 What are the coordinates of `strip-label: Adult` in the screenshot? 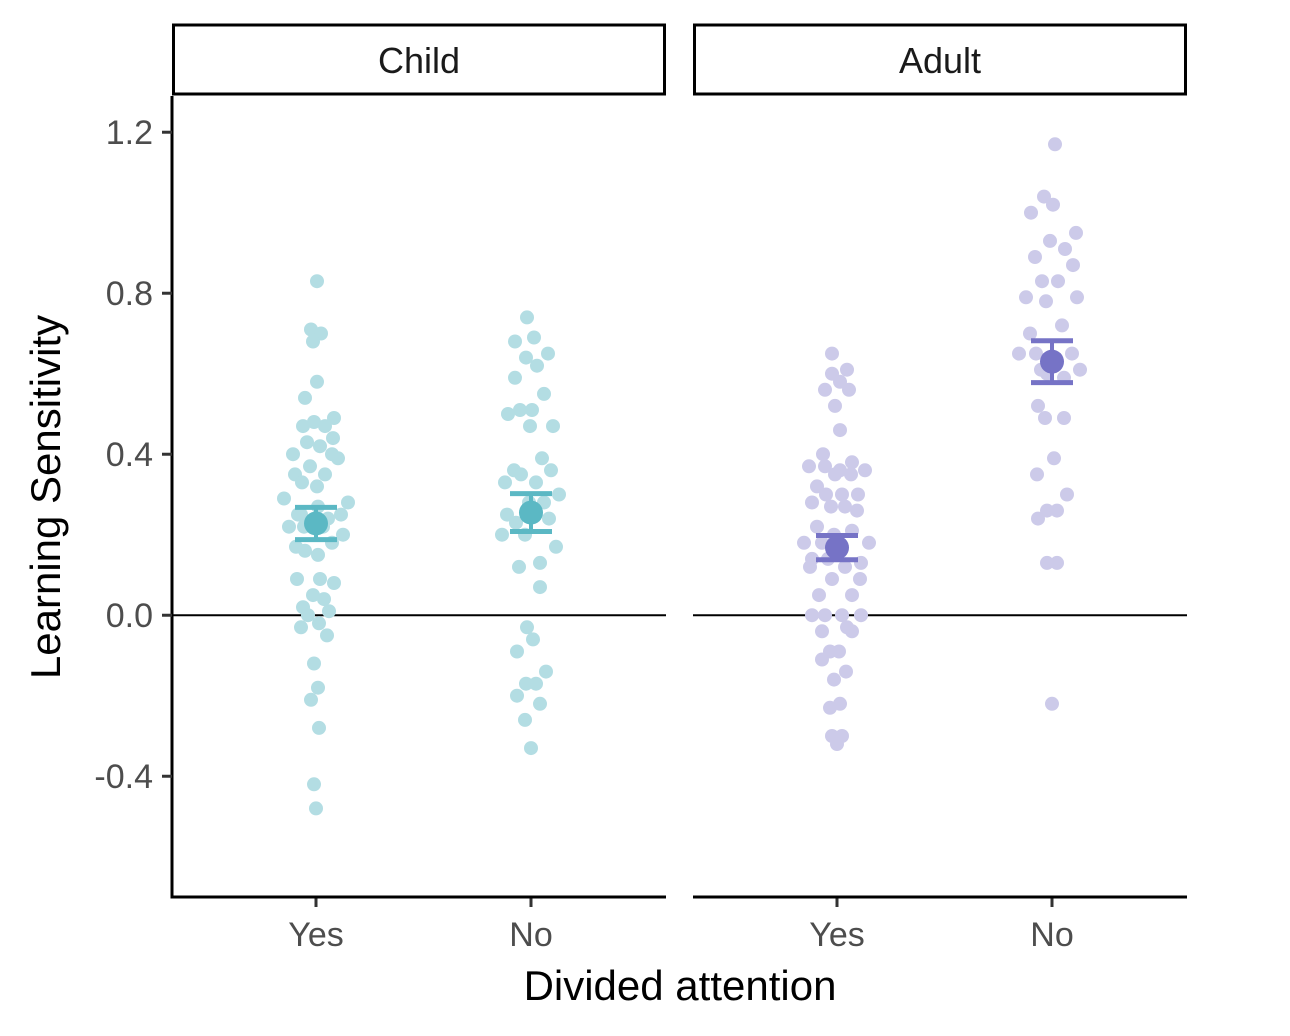 It's located at (940, 60).